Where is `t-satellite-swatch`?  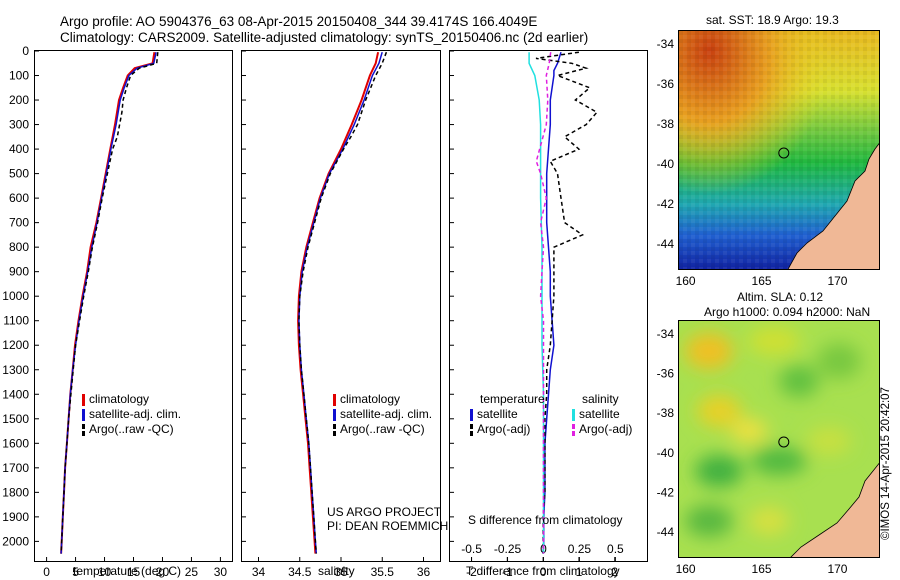
t-satellite-swatch is located at coordinates (471, 414).